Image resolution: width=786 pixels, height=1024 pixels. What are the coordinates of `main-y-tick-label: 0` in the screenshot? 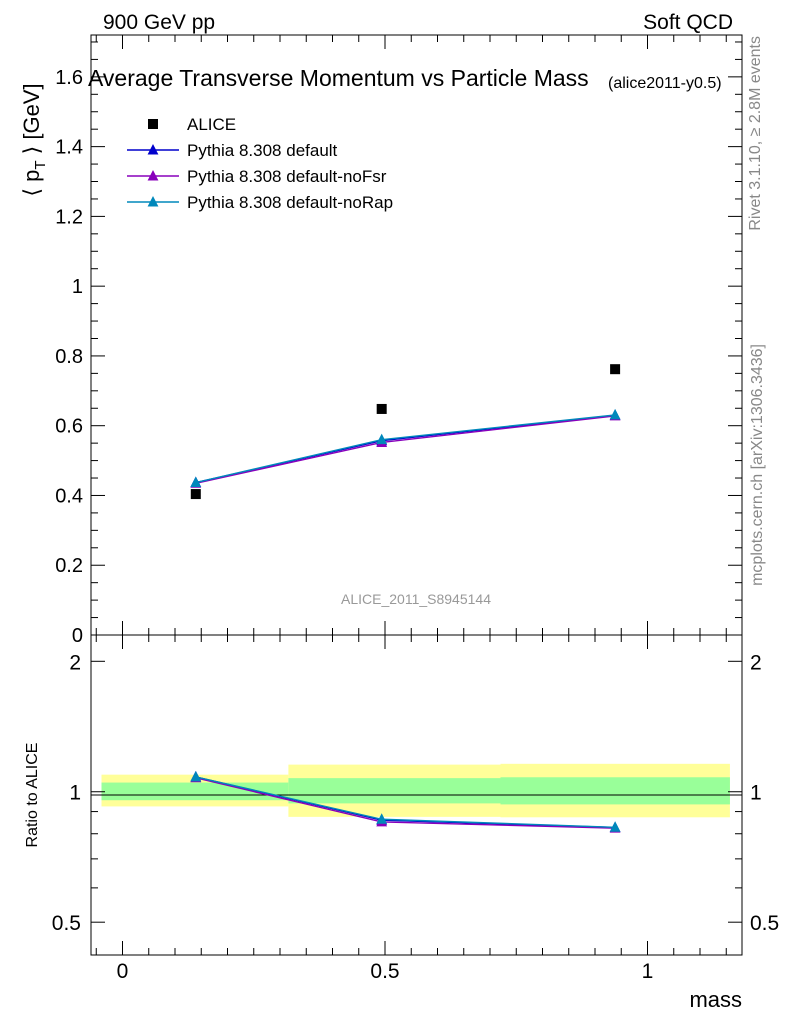 It's located at (77, 636).